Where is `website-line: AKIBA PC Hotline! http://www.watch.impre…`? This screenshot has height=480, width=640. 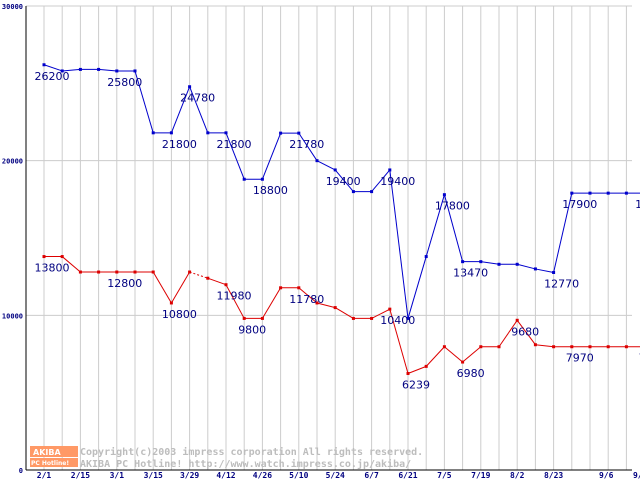
website-line: AKIBA PC Hotline! http://www.watch.impre… is located at coordinates (245, 464).